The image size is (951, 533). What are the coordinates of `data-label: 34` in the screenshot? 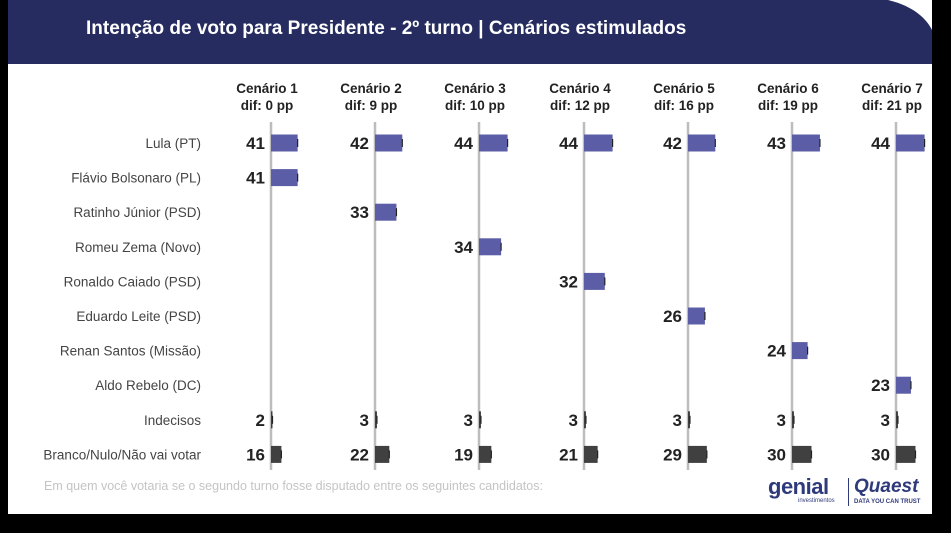 It's located at (463, 247).